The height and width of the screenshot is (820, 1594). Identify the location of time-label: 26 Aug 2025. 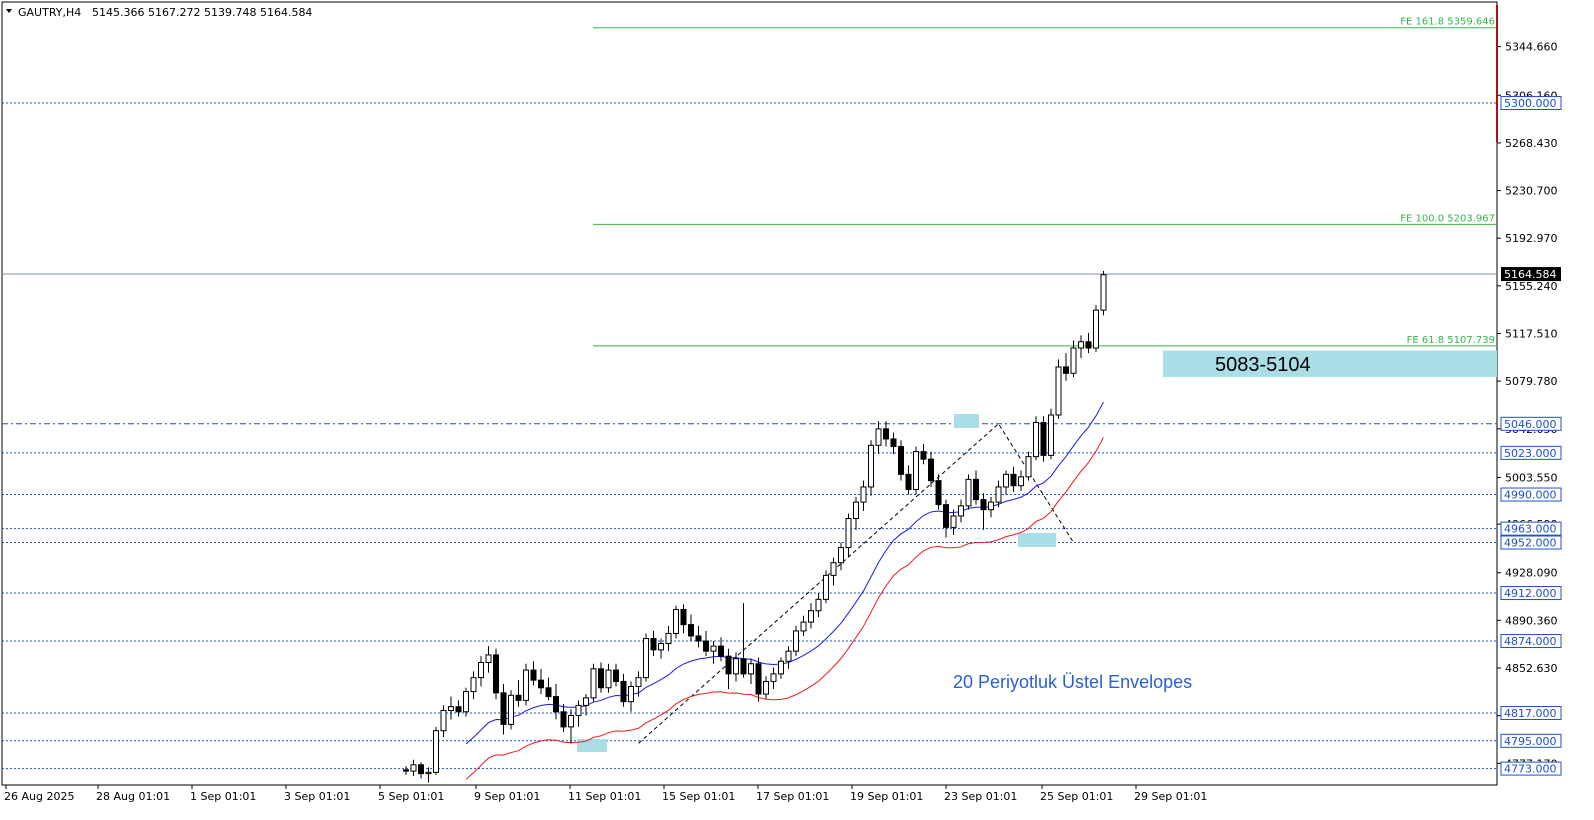
(39, 796).